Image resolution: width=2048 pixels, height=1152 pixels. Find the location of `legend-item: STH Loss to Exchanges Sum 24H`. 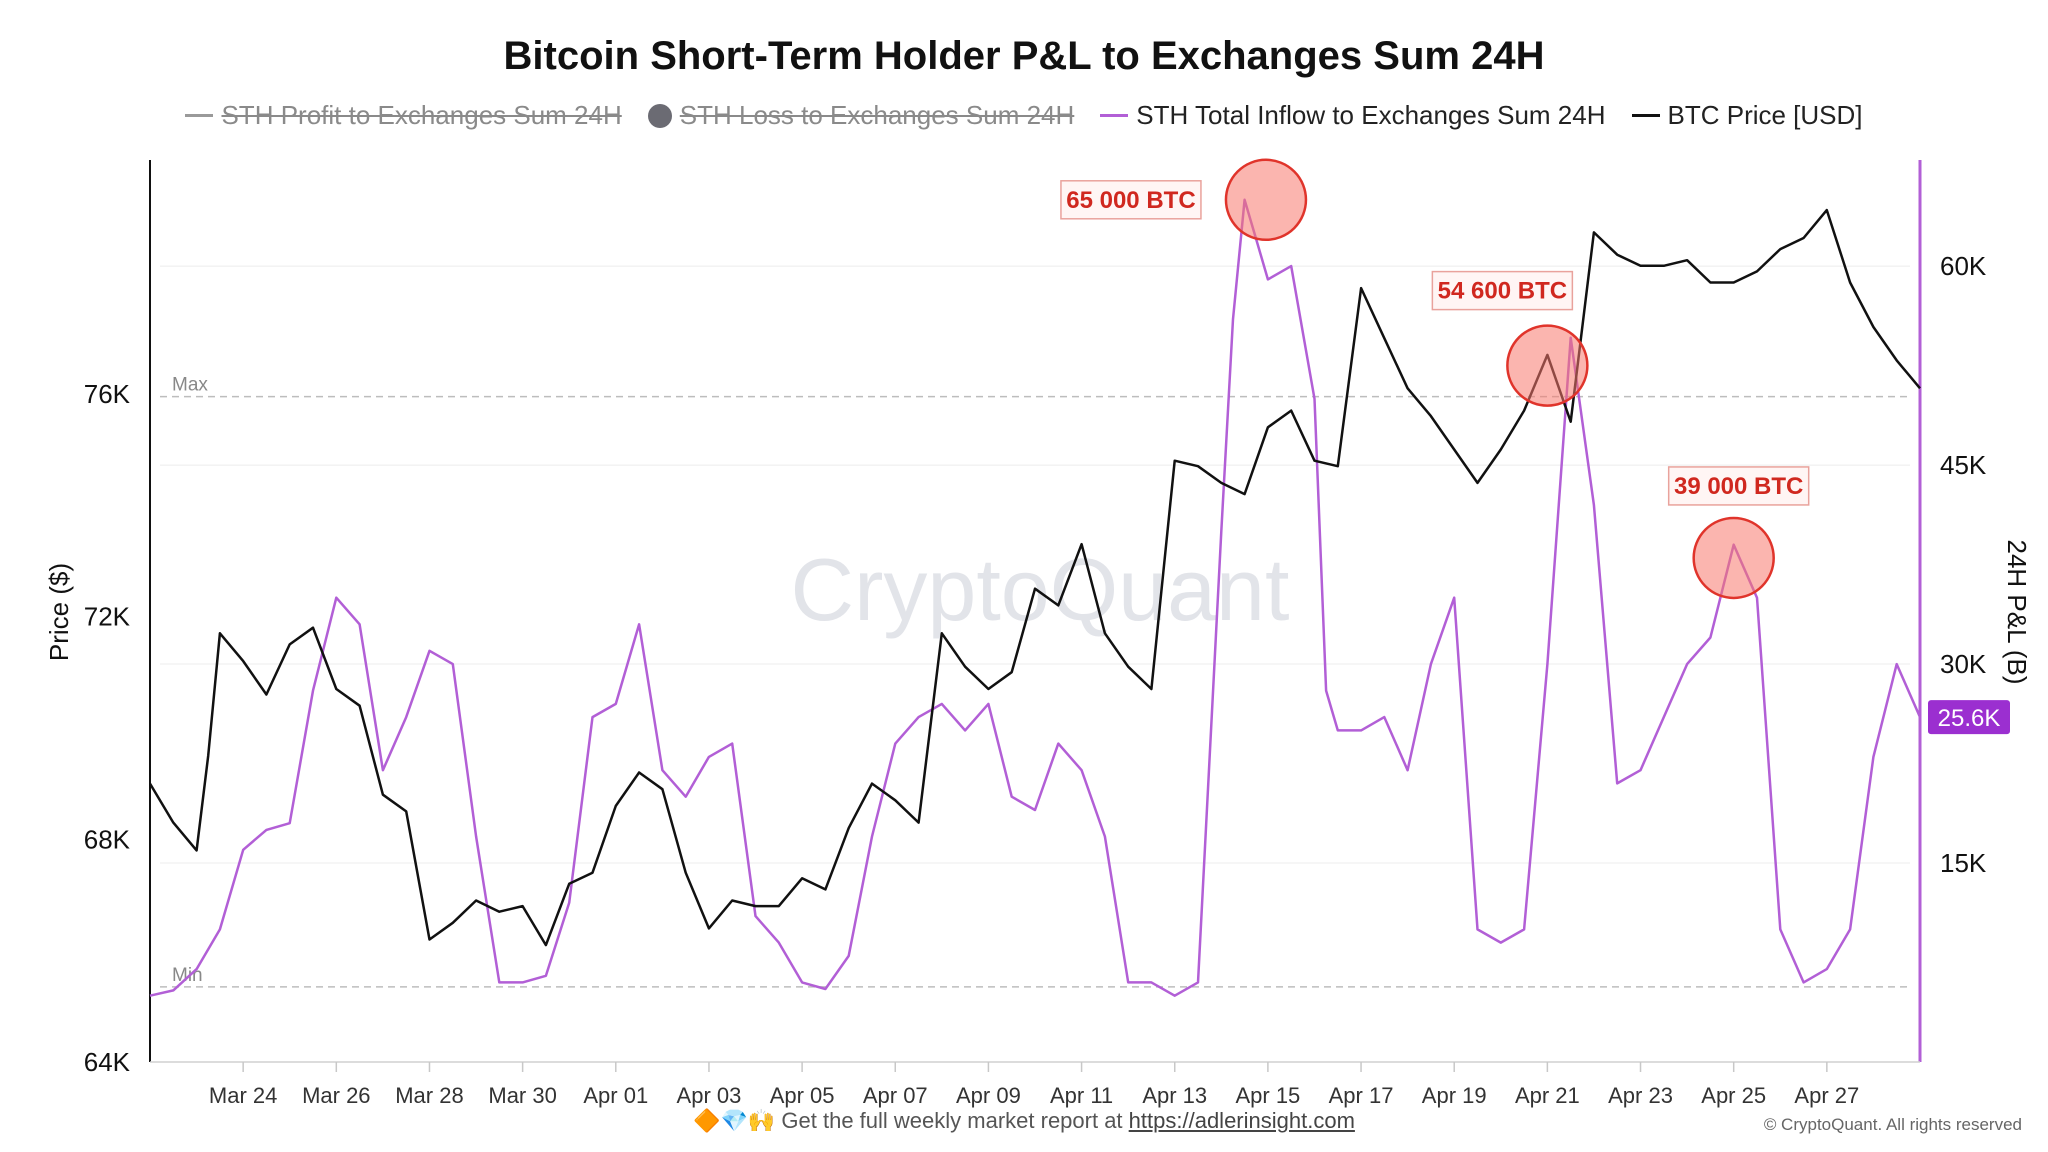

legend-item: STH Loss to Exchanges Sum 24H is located at coordinates (861, 115).